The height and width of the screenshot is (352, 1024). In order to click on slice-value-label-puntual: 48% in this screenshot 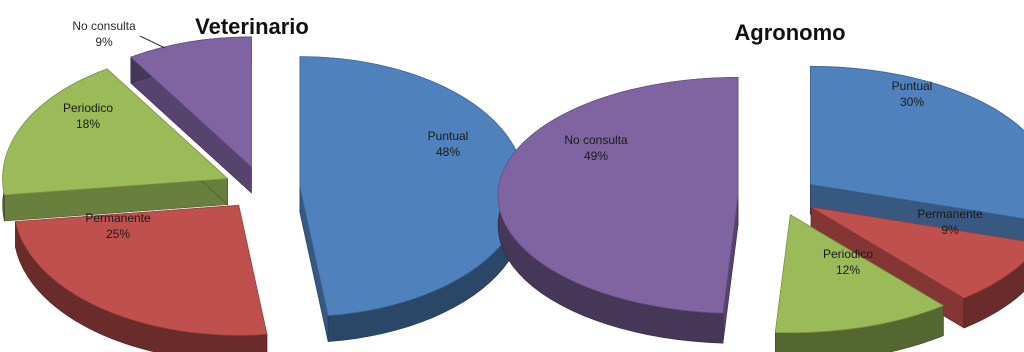, I will do `click(448, 152)`.